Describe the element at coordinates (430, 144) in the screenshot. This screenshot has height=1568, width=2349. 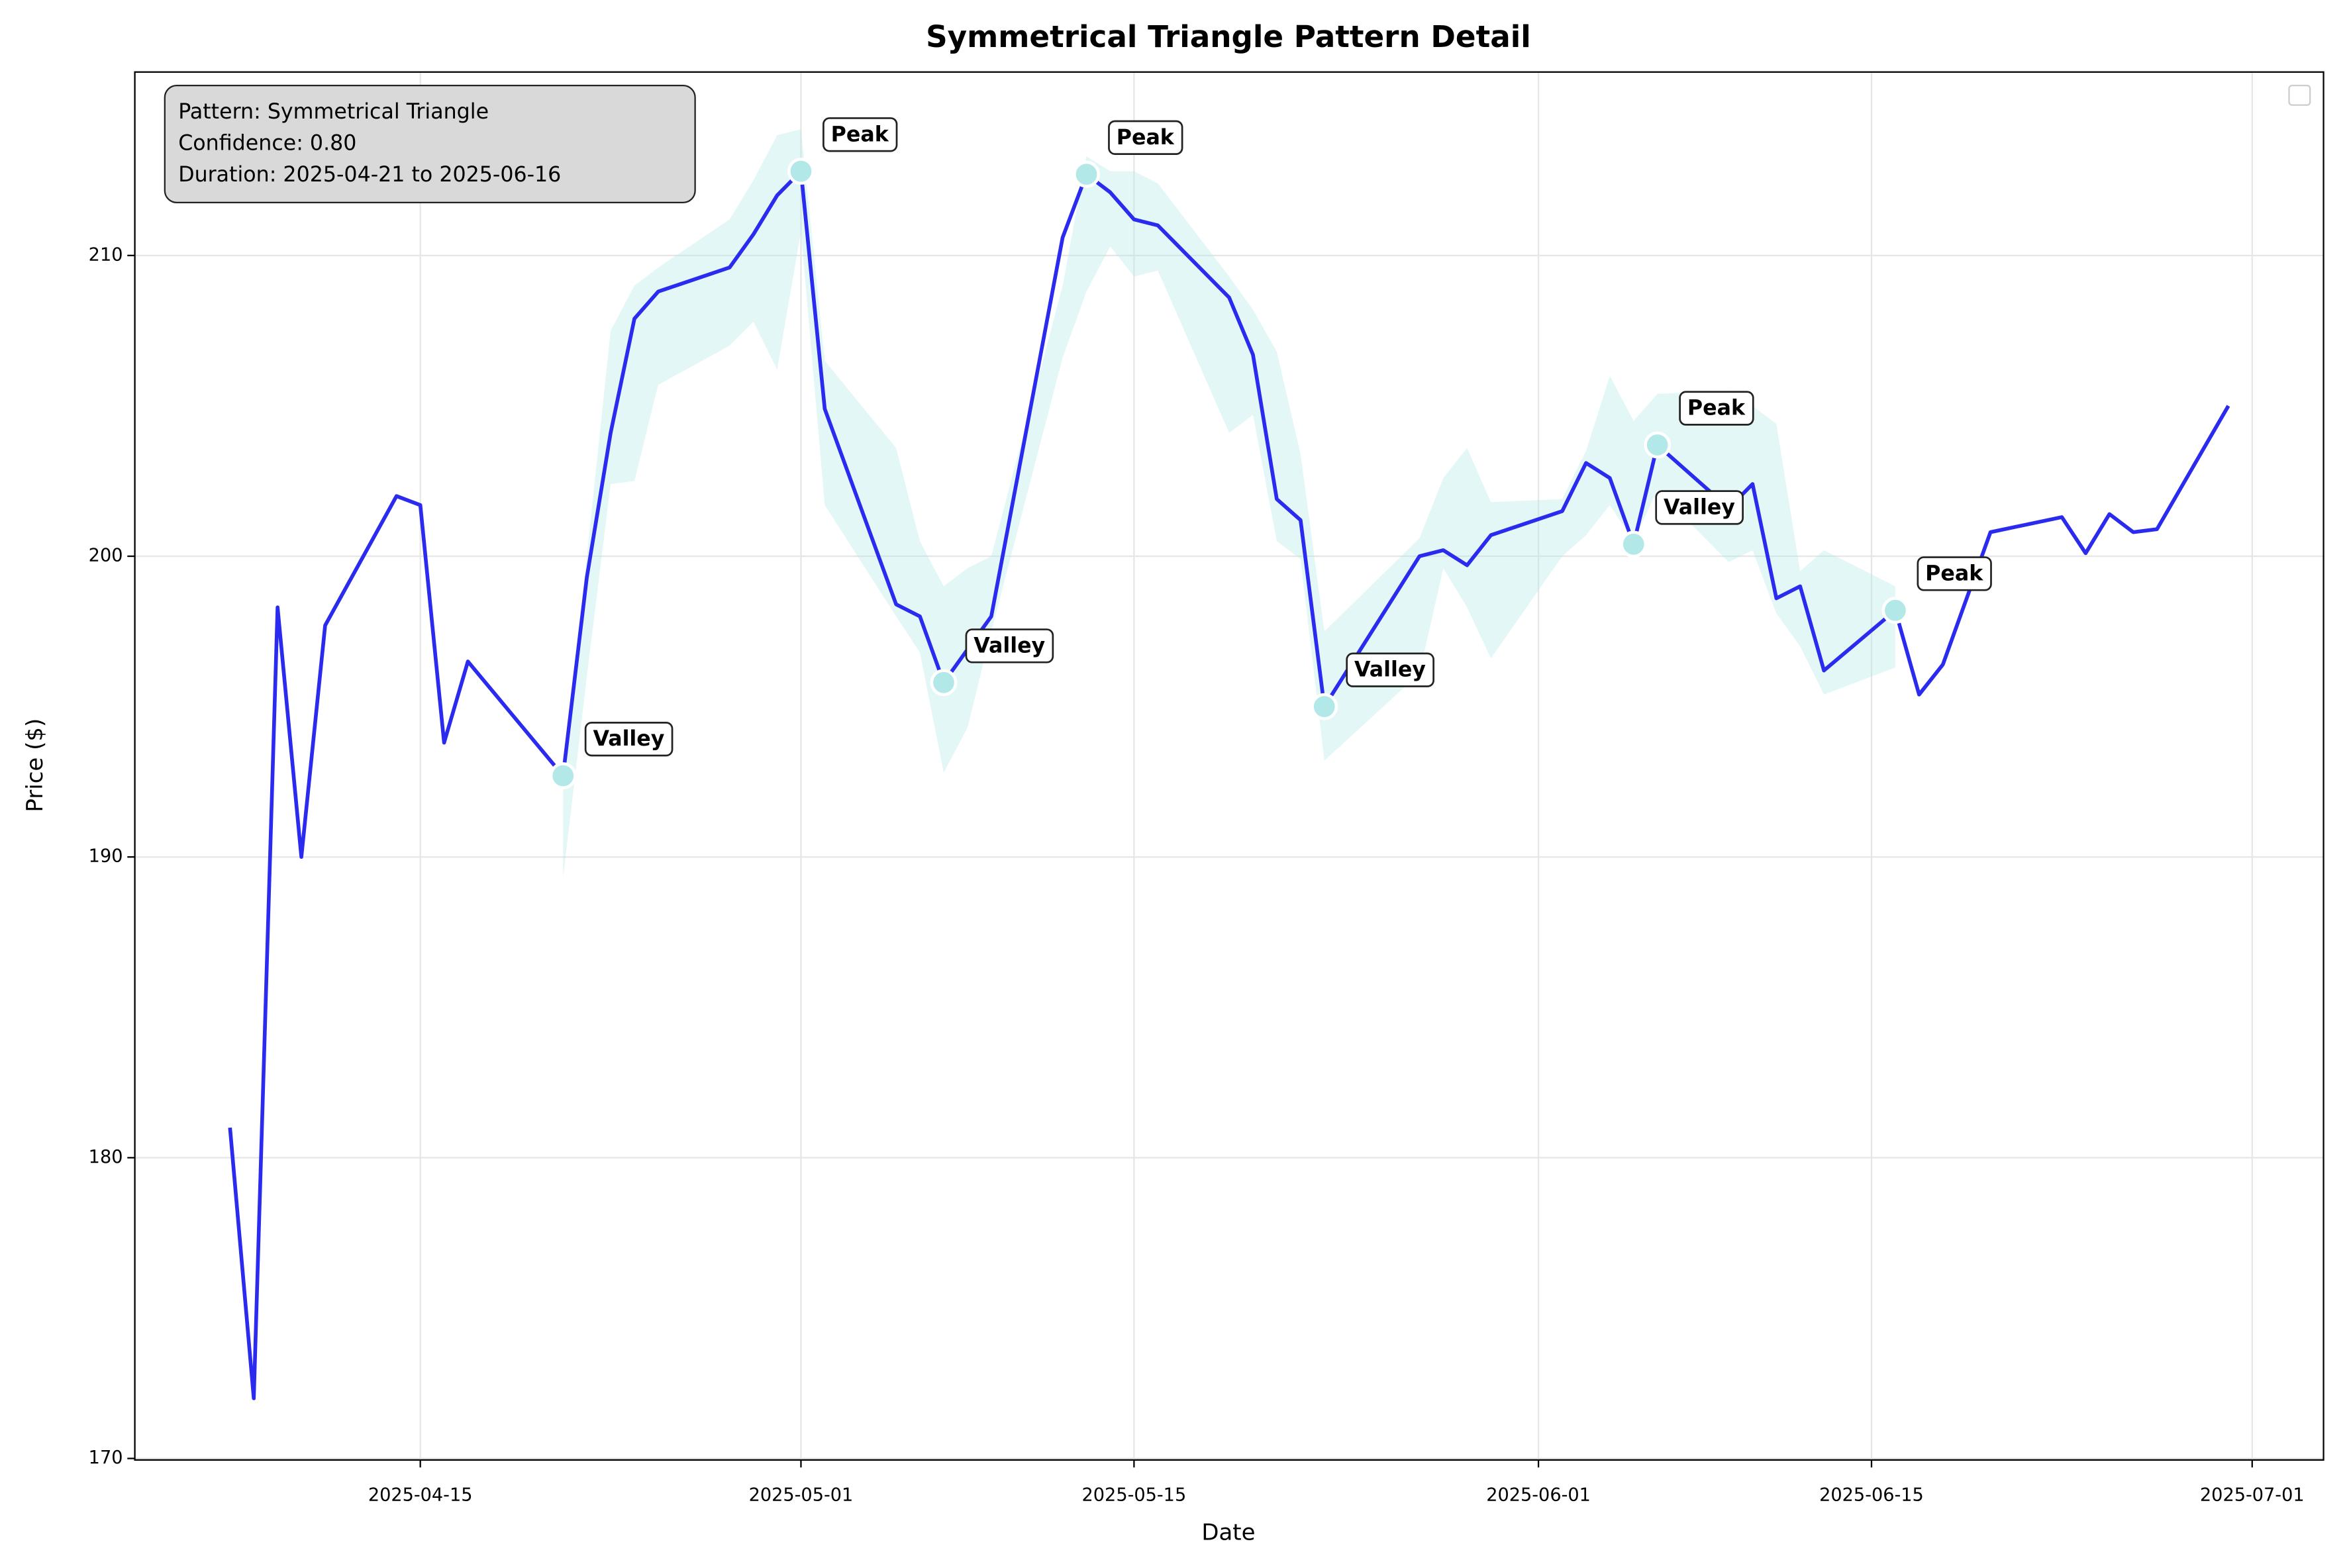
I see `info-box` at that location.